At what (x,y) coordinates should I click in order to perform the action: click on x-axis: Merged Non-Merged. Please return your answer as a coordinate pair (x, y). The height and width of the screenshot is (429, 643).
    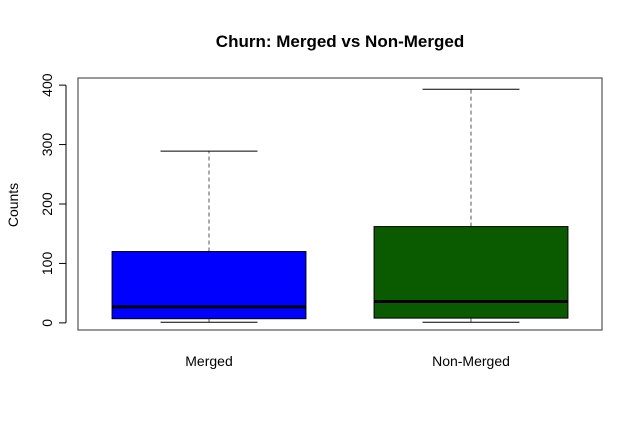
    Looking at the image, I should click on (347, 361).